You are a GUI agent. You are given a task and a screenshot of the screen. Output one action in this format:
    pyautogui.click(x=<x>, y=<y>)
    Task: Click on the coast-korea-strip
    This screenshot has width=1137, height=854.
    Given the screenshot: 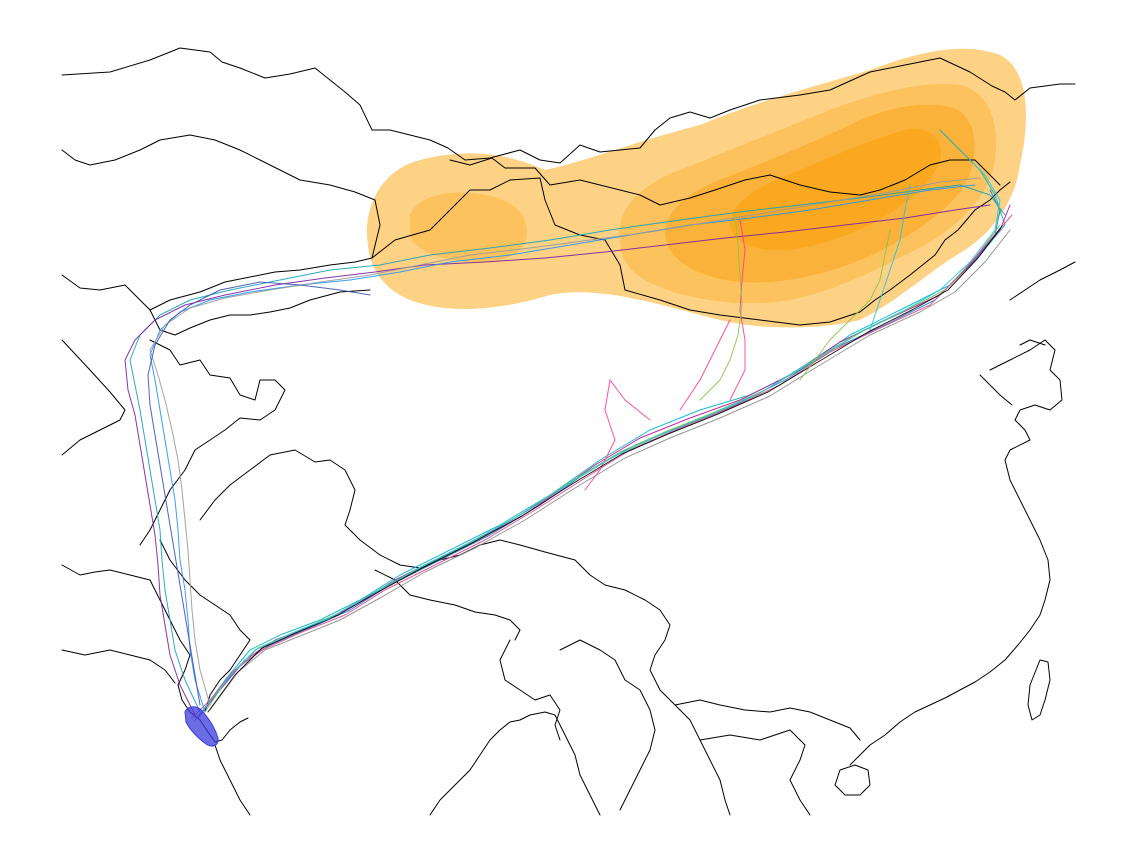 What is the action you would take?
    pyautogui.click(x=1012, y=372)
    